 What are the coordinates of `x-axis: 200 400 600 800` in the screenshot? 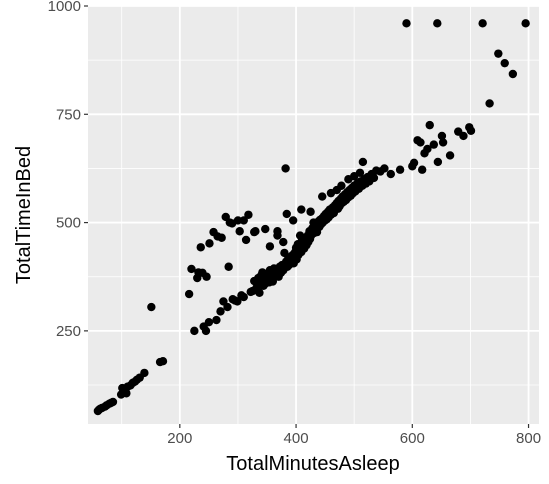 It's located at (354, 435).